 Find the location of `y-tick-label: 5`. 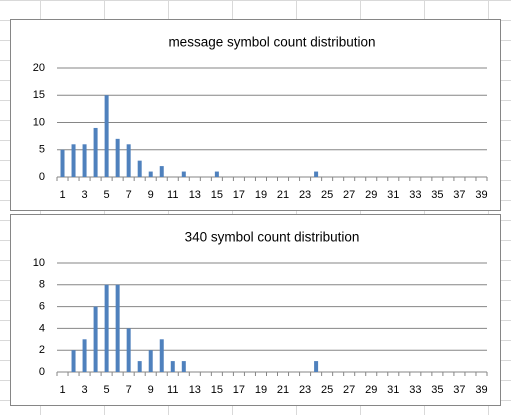

y-tick-label: 5 is located at coordinates (42, 150).